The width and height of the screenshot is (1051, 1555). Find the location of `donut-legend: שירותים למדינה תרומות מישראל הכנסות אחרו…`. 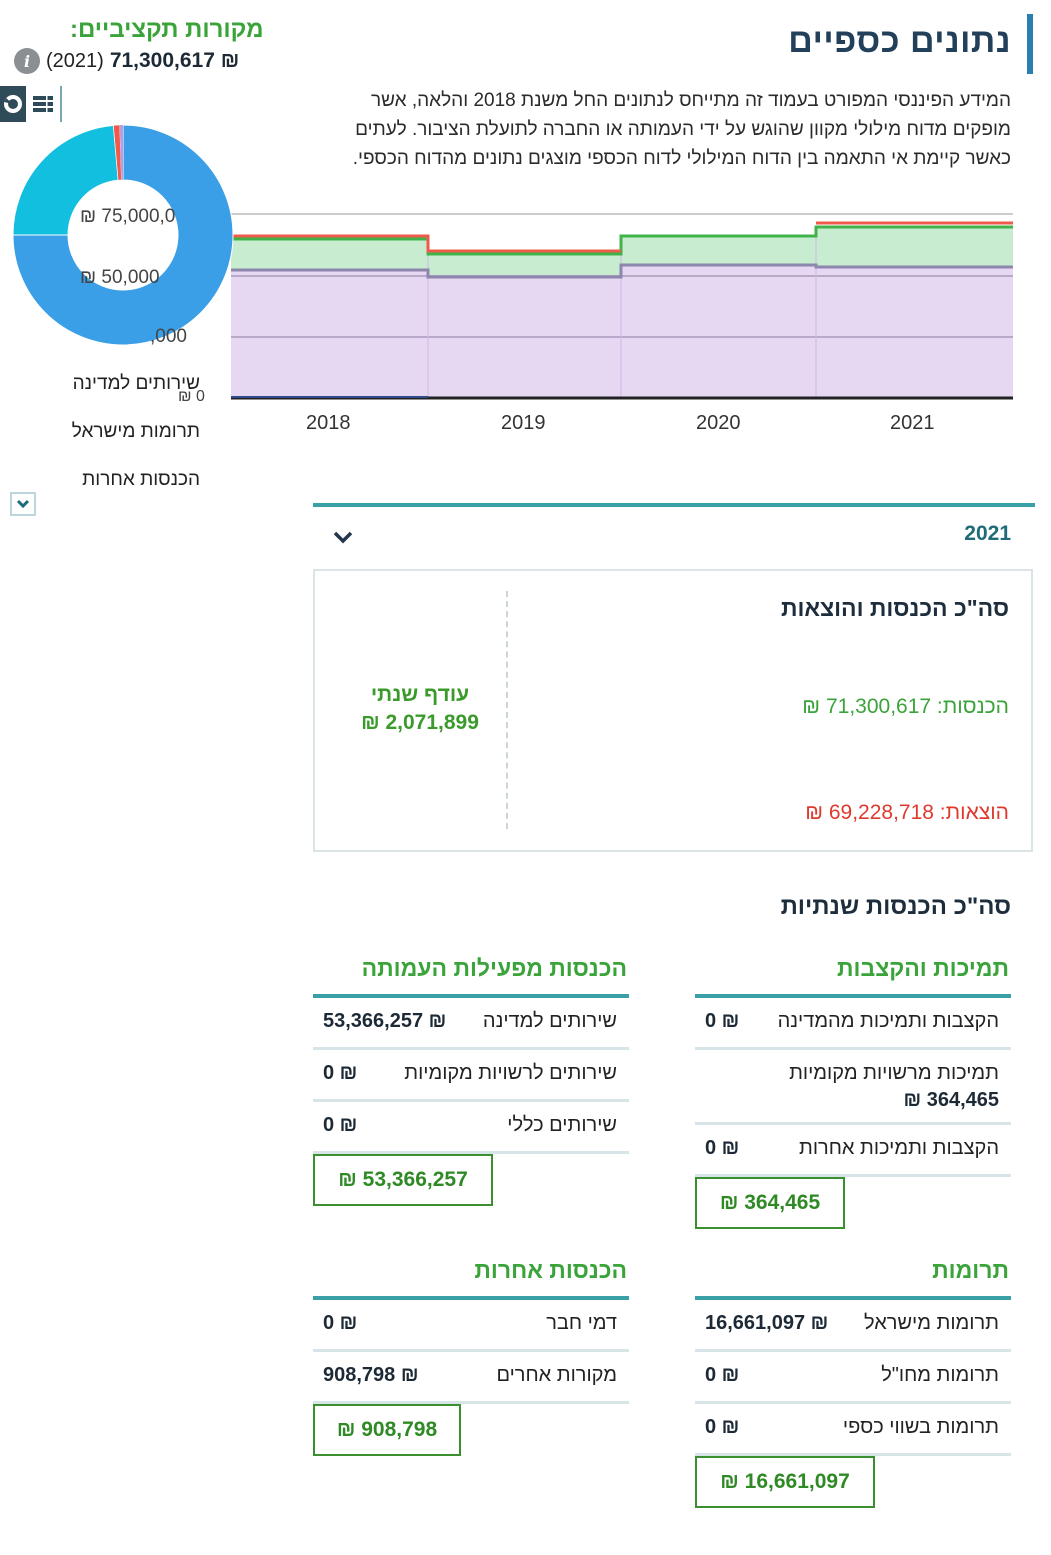

donut-legend: שירותים למדינה תרומות מישראל הכנסות אחרו… is located at coordinates (120, 442).